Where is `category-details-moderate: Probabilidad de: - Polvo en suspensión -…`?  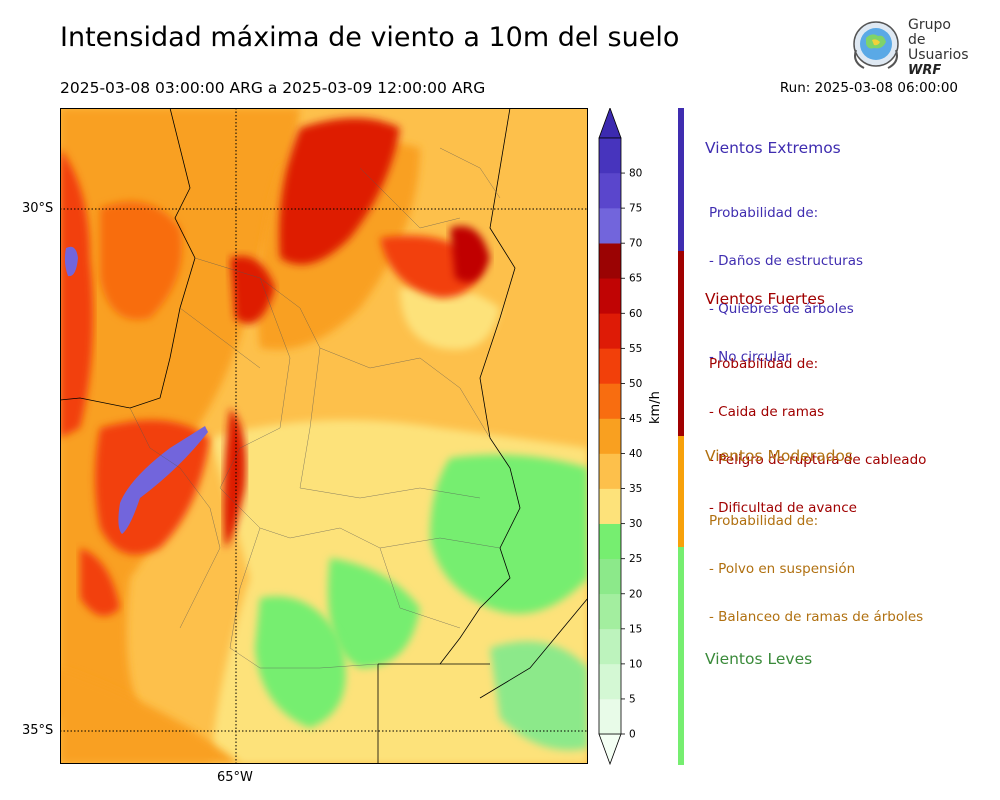 category-details-moderate: Probabilidad de: - Polvo en suspensión -… is located at coordinates (816, 569).